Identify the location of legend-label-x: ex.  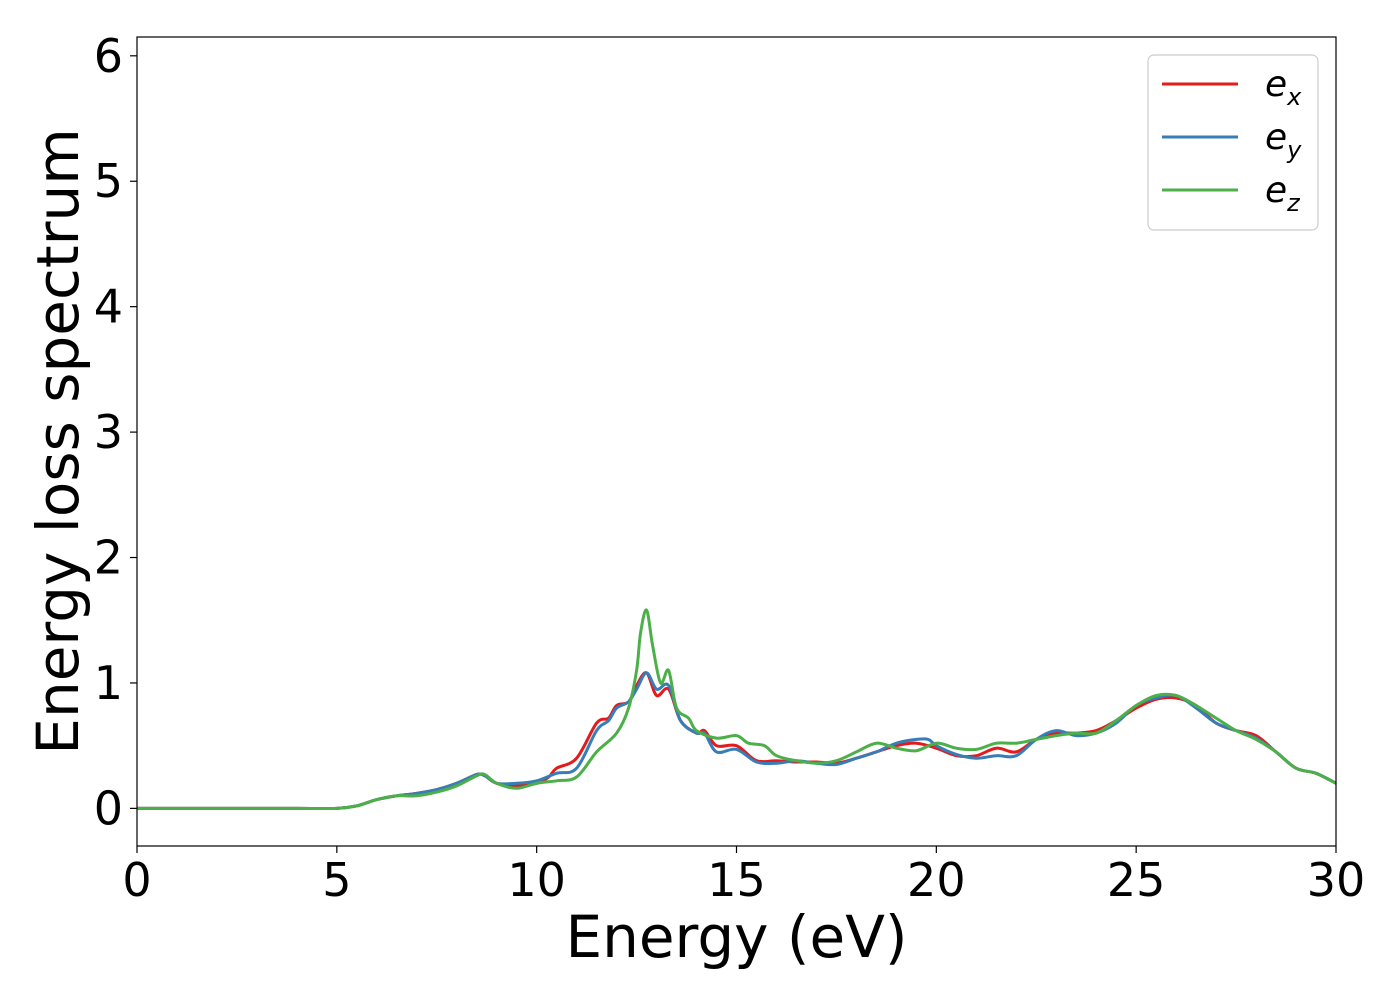
(1283, 87).